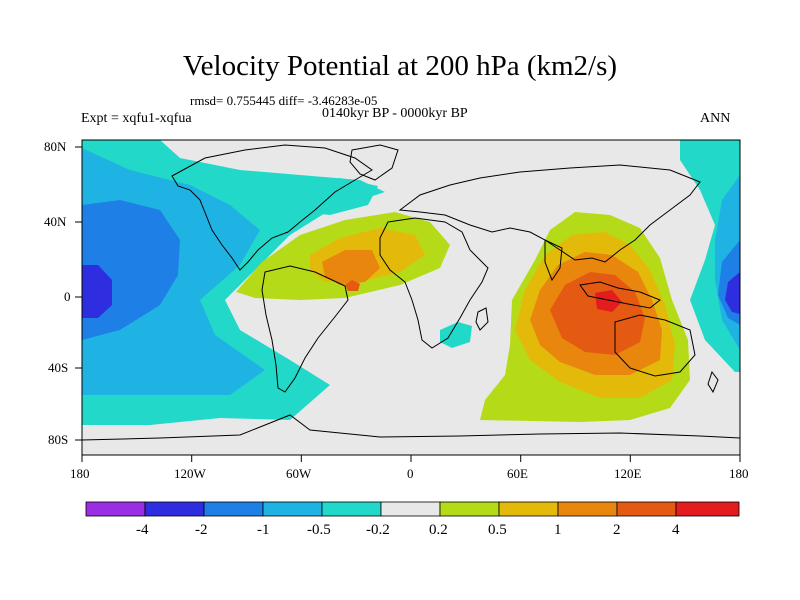 The height and width of the screenshot is (600, 800). I want to click on coastline-africa, so click(434, 283).